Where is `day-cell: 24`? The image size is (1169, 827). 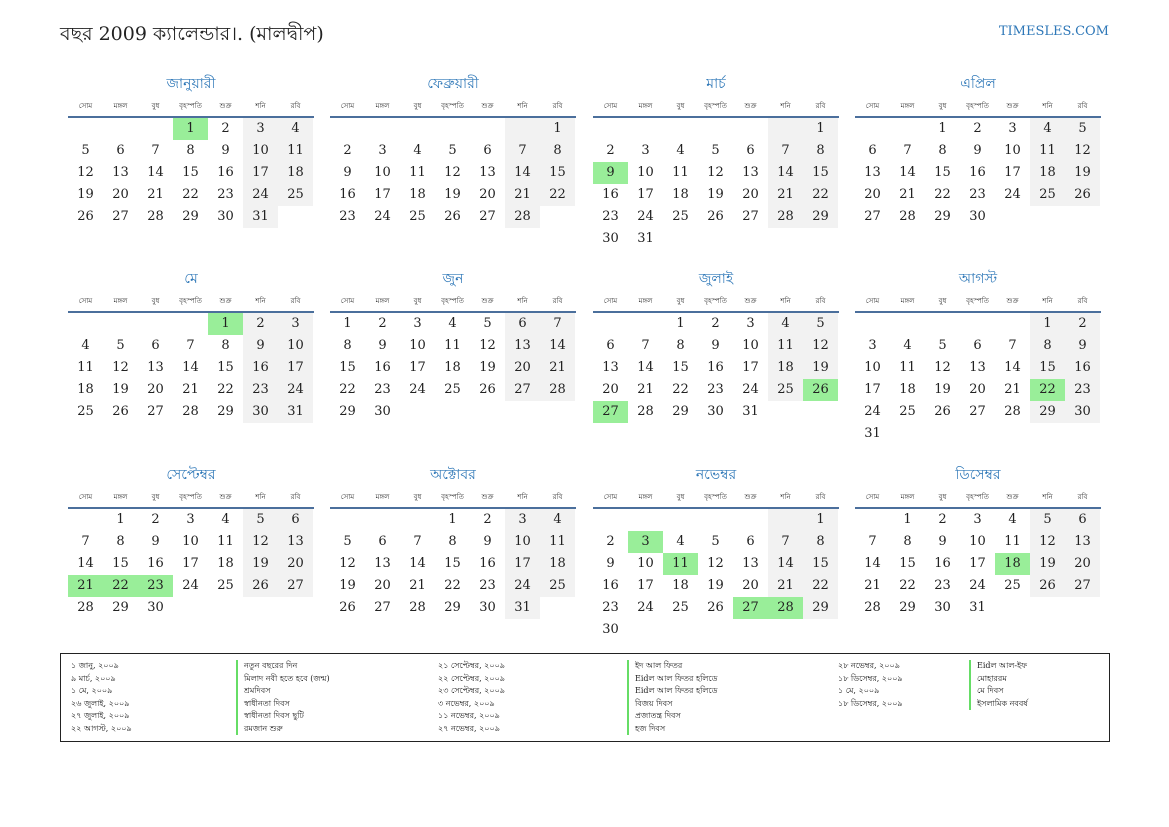
day-cell: 24 is located at coordinates (645, 216).